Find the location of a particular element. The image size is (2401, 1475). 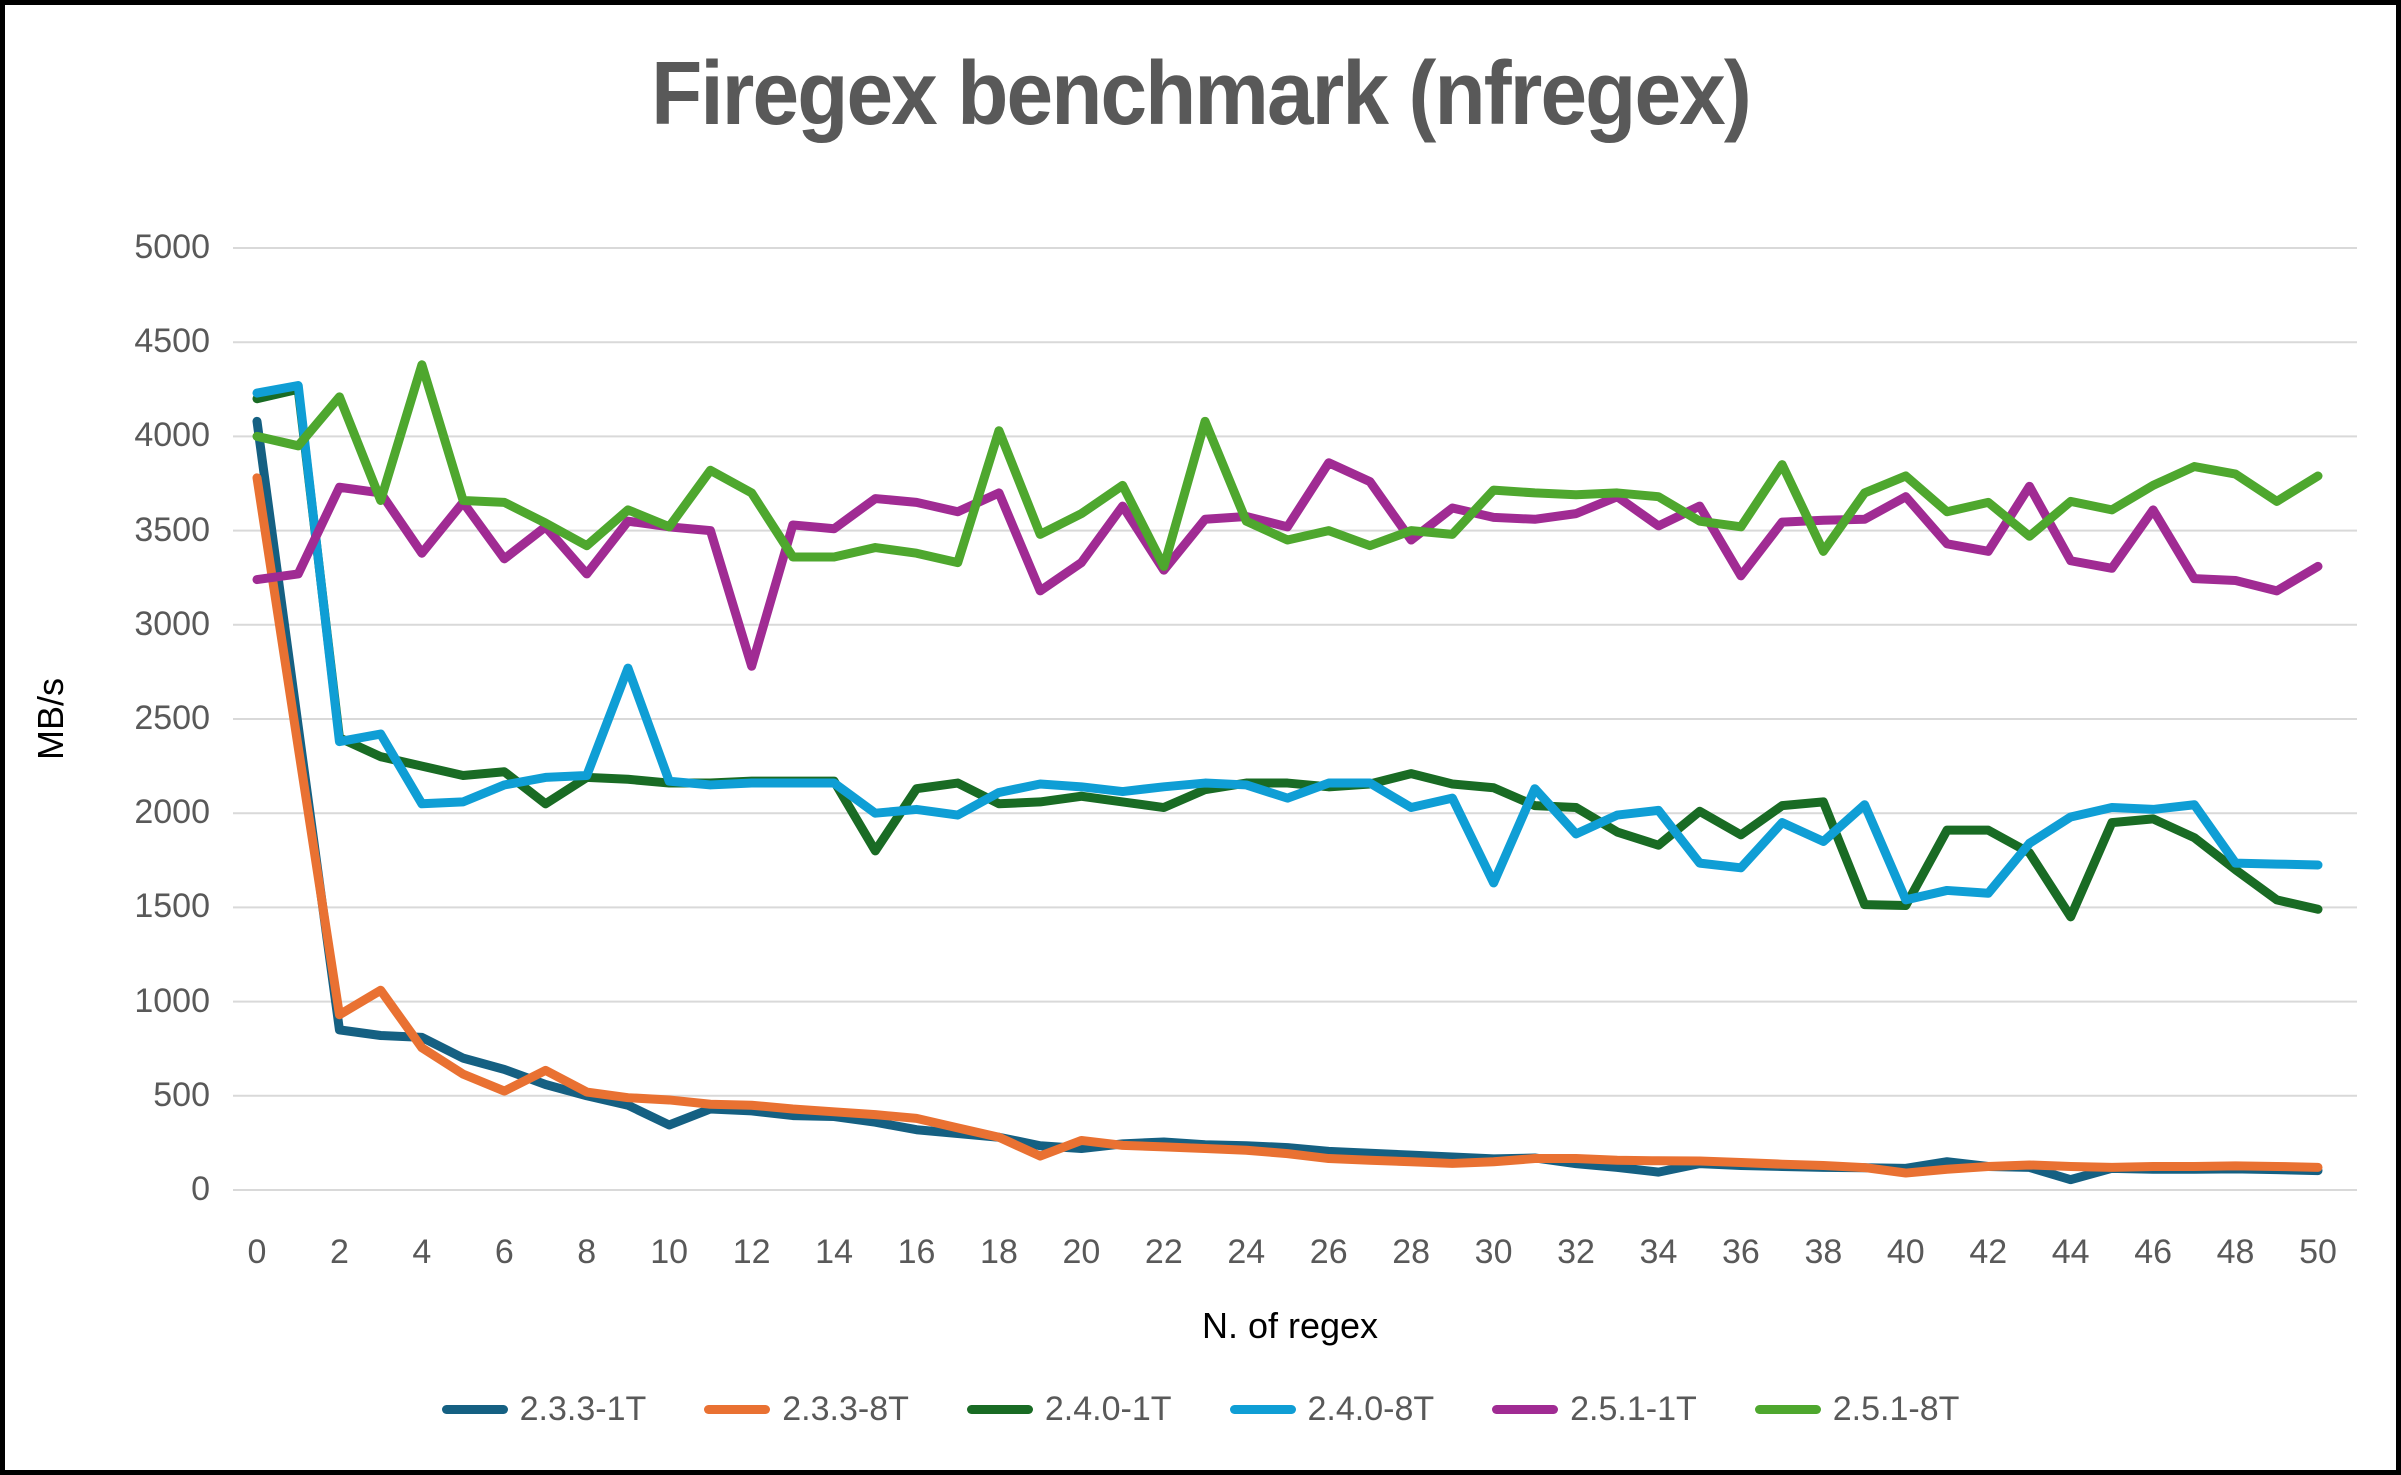

legend-item-2.3.3-8T: 2.3.3-8T is located at coordinates (806, 1409).